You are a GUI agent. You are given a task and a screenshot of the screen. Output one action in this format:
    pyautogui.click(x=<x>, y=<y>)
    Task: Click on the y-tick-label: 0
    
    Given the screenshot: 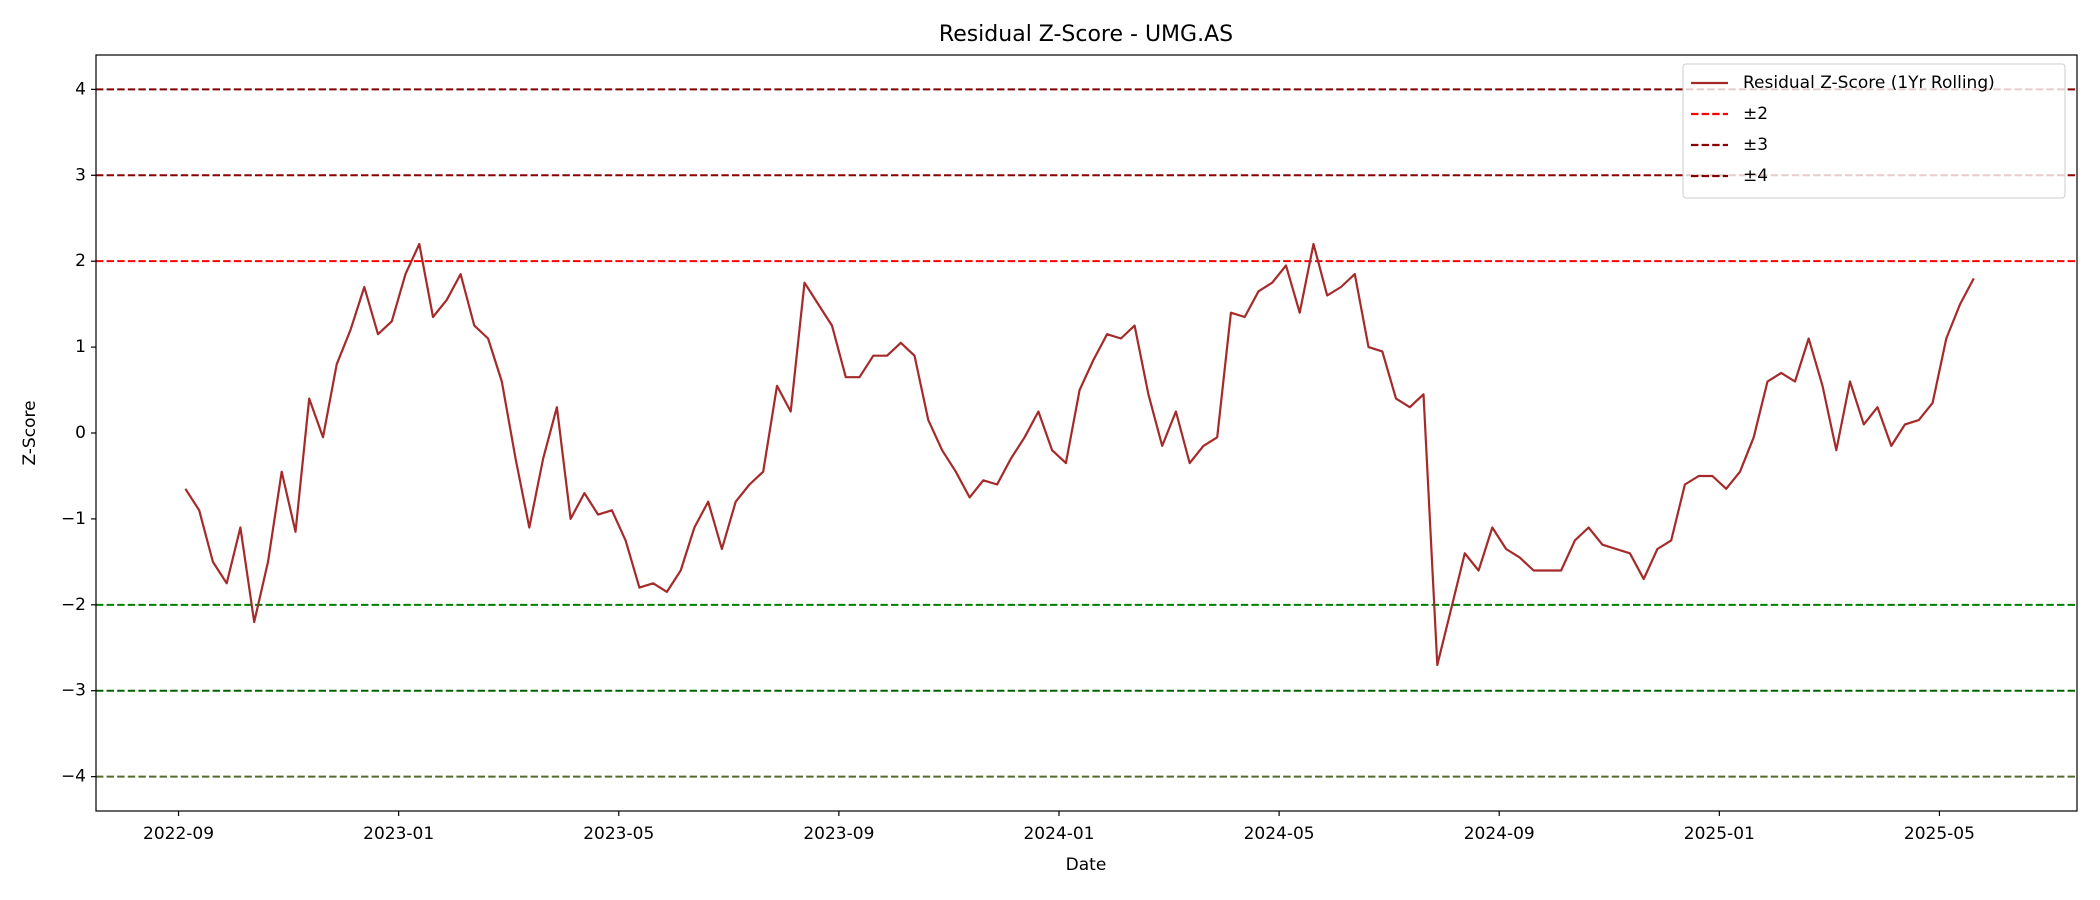 What is the action you would take?
    pyautogui.click(x=80, y=433)
    